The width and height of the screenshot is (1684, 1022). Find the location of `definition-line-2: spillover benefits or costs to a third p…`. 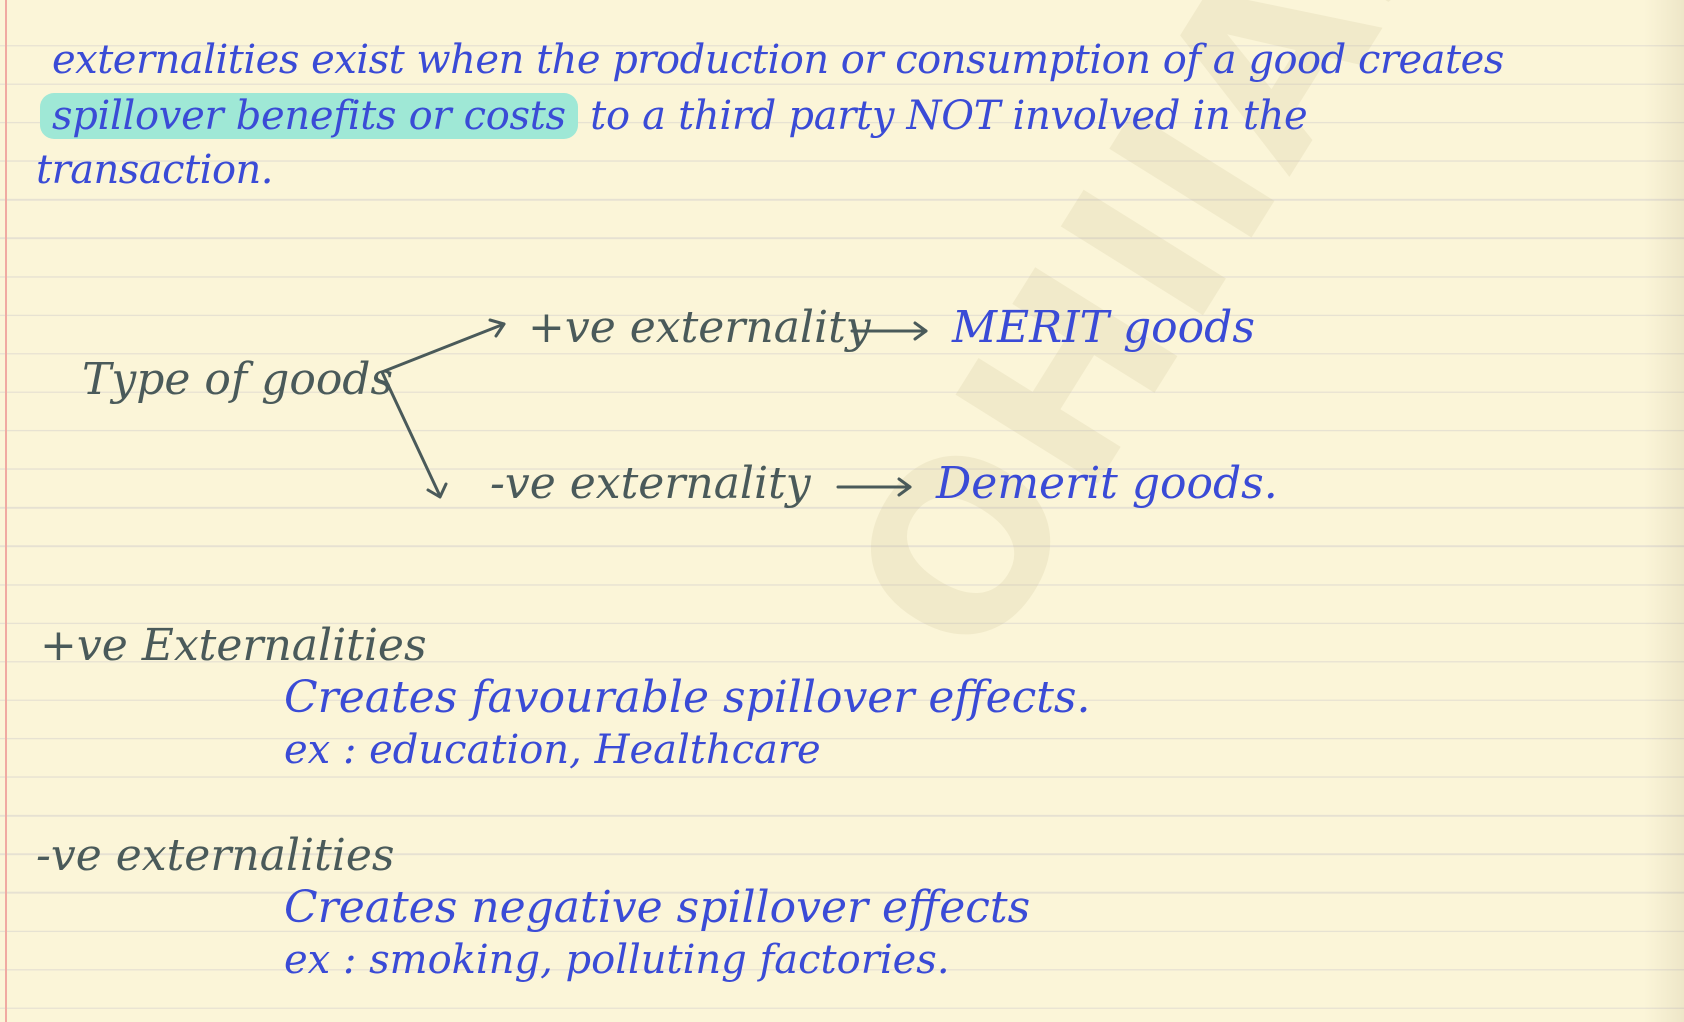

definition-line-2: spillover benefits or costs to a third p… is located at coordinates (674, 116).